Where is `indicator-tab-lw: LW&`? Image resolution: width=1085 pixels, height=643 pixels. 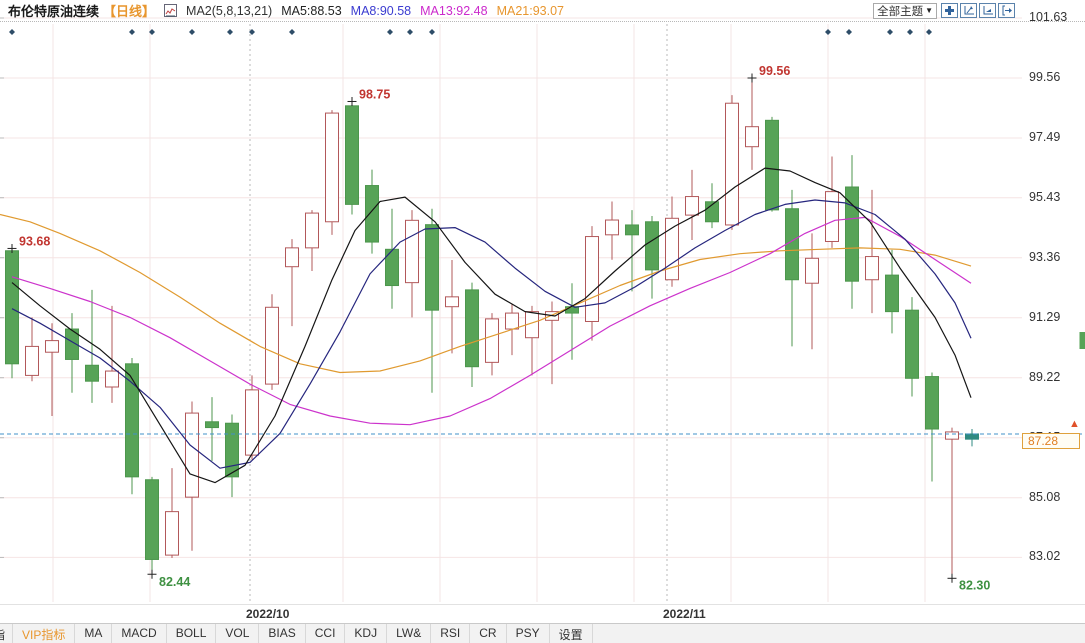 indicator-tab-lw: LW& is located at coordinates (409, 633).